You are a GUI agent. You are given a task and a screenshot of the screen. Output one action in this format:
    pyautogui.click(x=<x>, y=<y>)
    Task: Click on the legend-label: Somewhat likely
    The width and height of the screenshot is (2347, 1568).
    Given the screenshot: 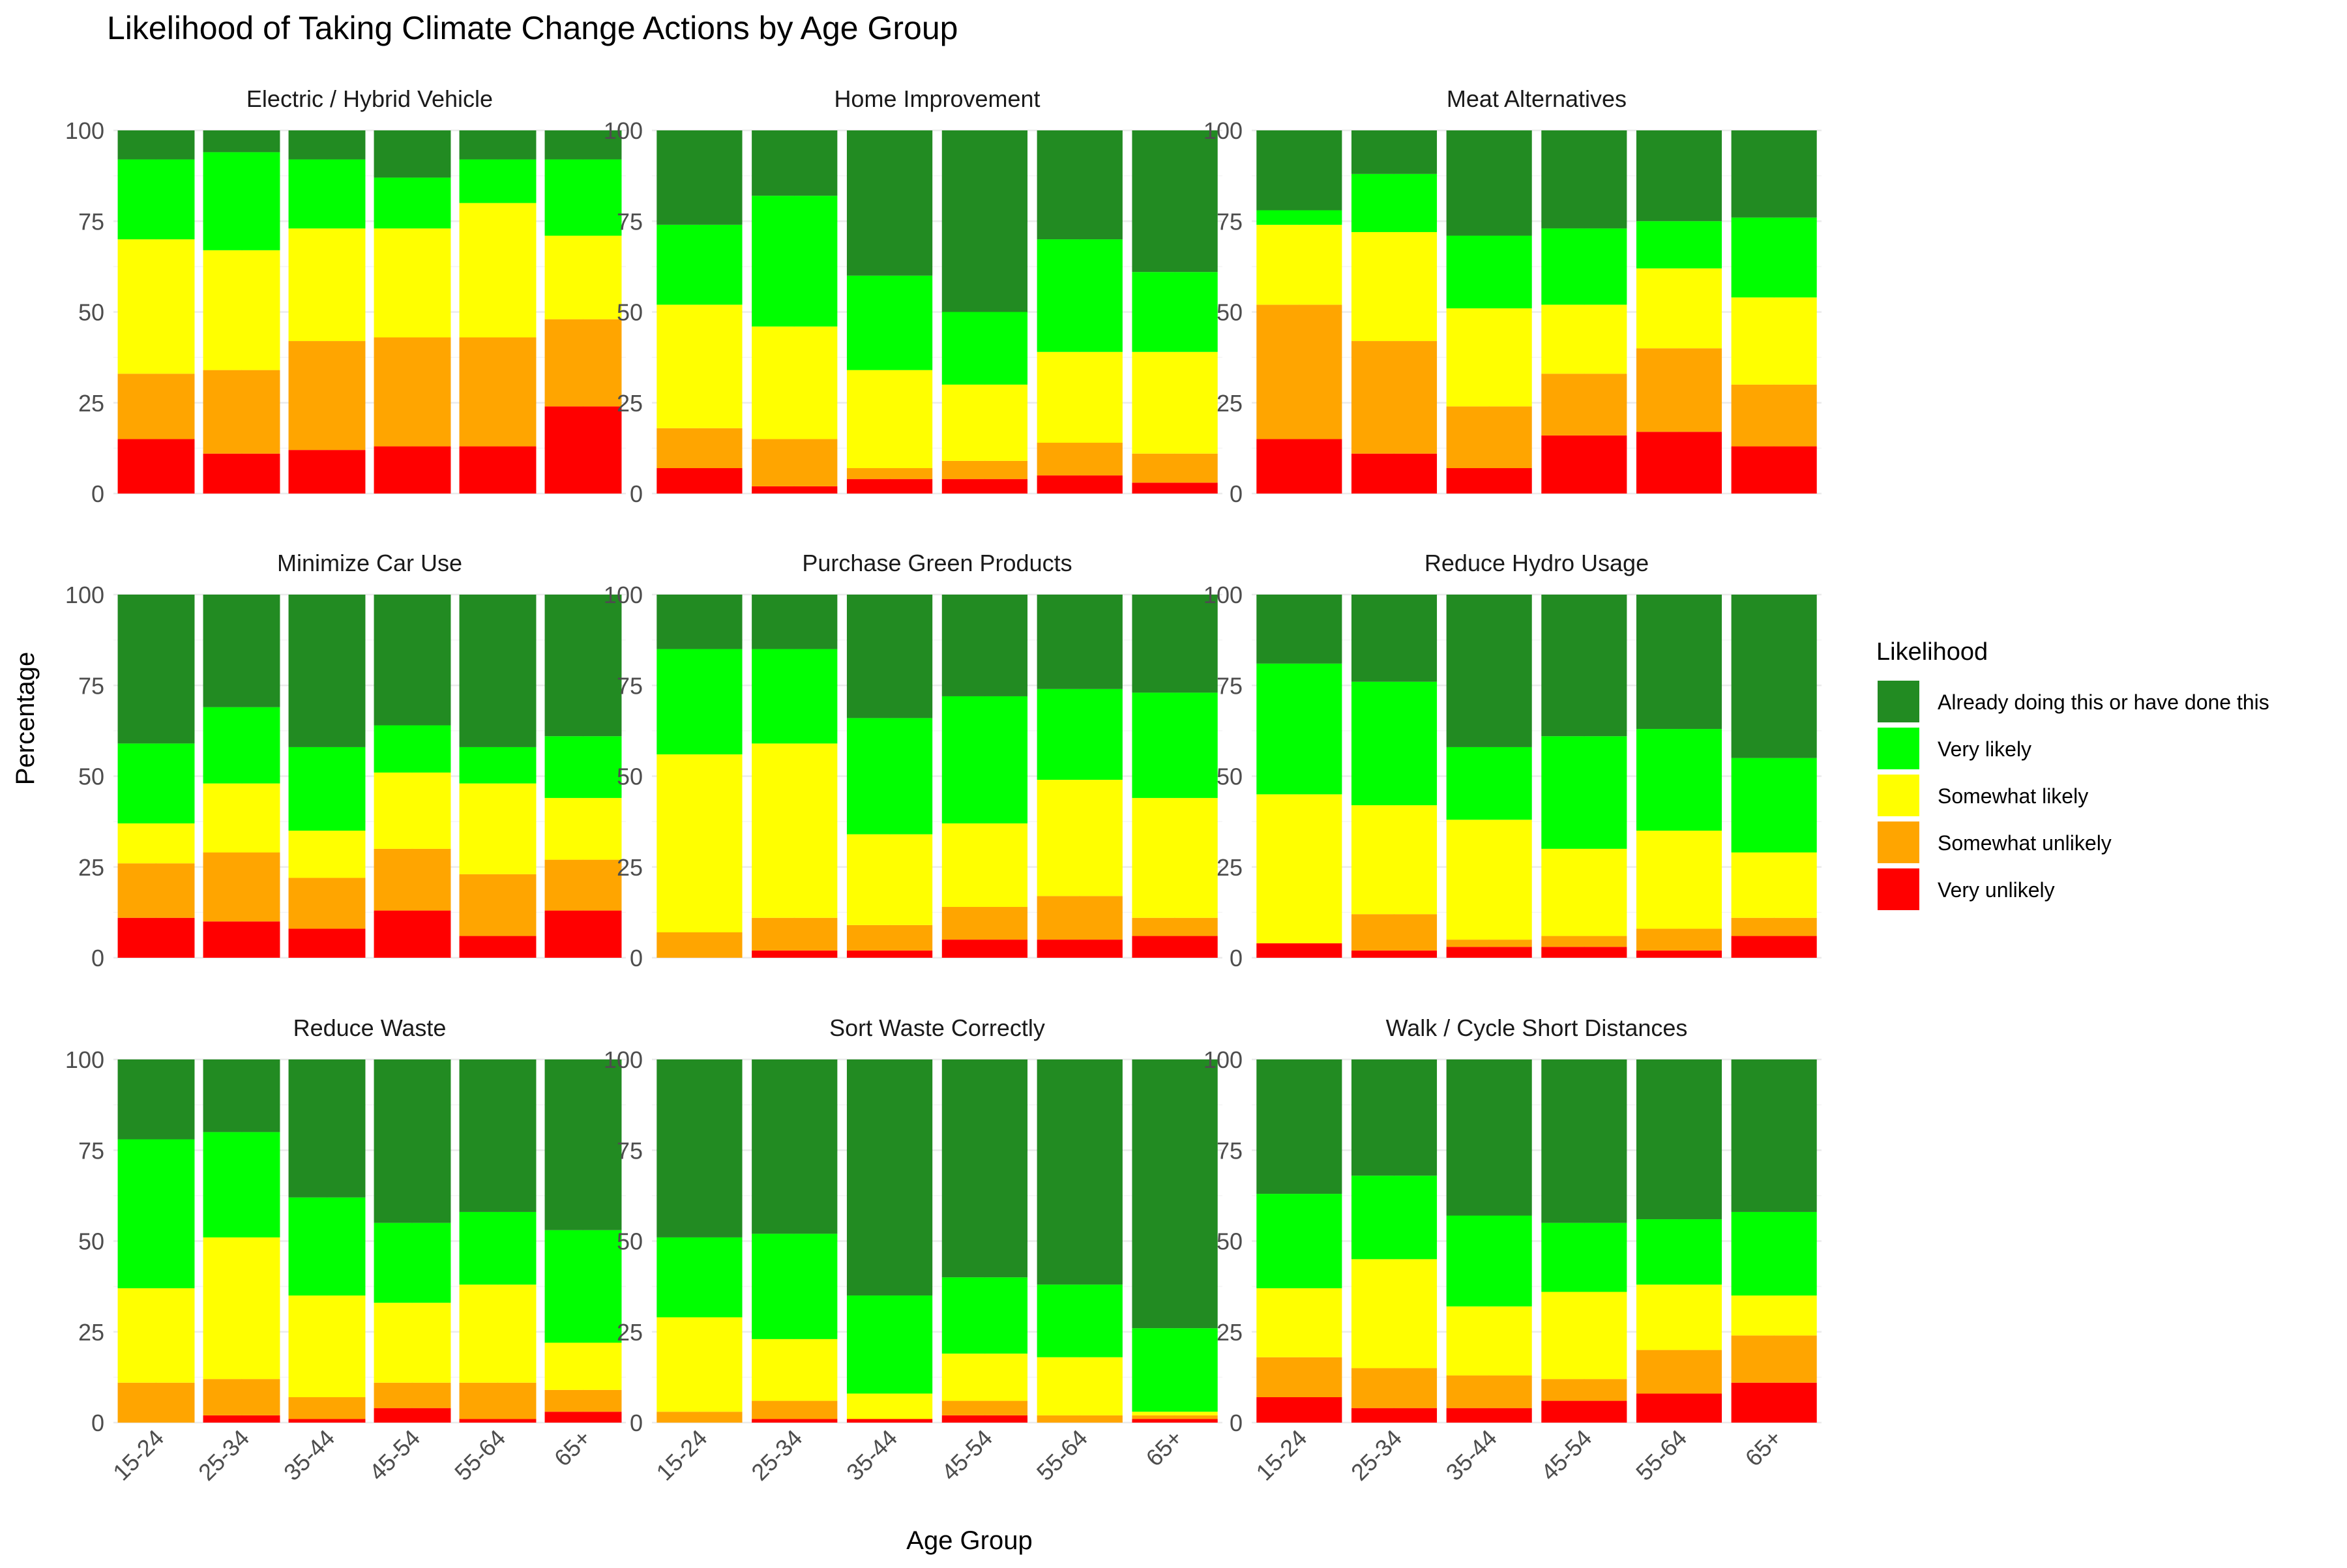 What is the action you would take?
    pyautogui.click(x=2013, y=796)
    